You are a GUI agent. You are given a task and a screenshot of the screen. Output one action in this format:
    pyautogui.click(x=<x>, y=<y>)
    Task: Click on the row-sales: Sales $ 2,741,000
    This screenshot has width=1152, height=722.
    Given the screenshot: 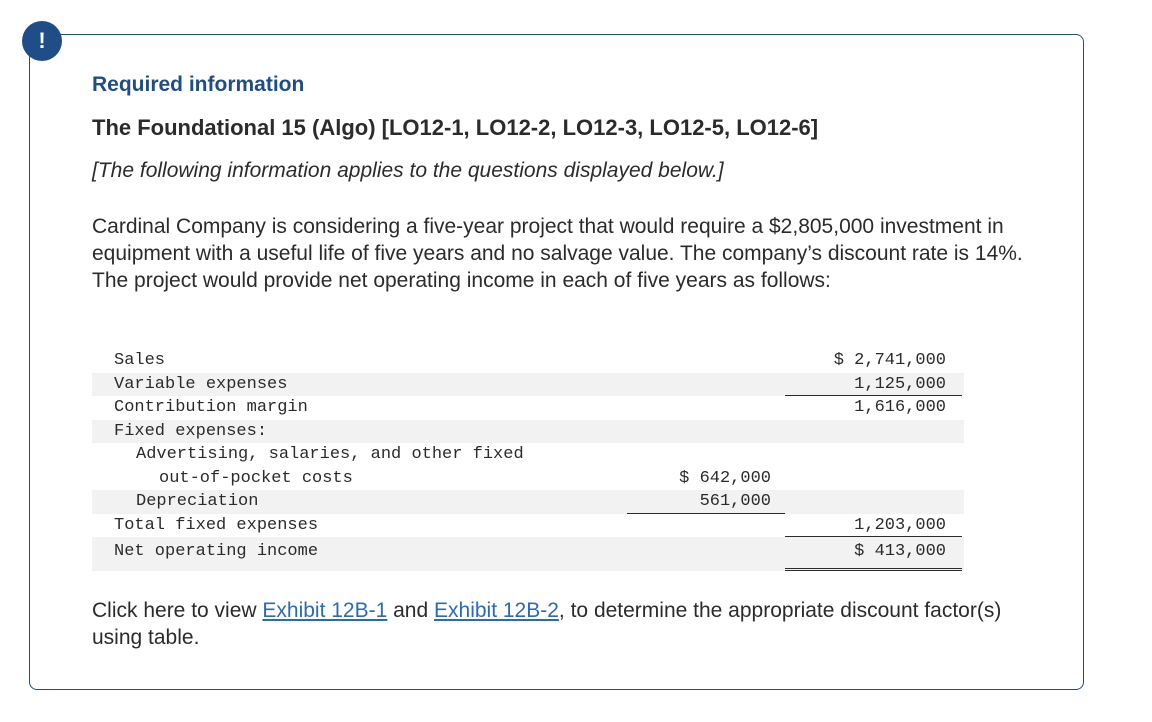 What is the action you would take?
    pyautogui.click(x=528, y=361)
    